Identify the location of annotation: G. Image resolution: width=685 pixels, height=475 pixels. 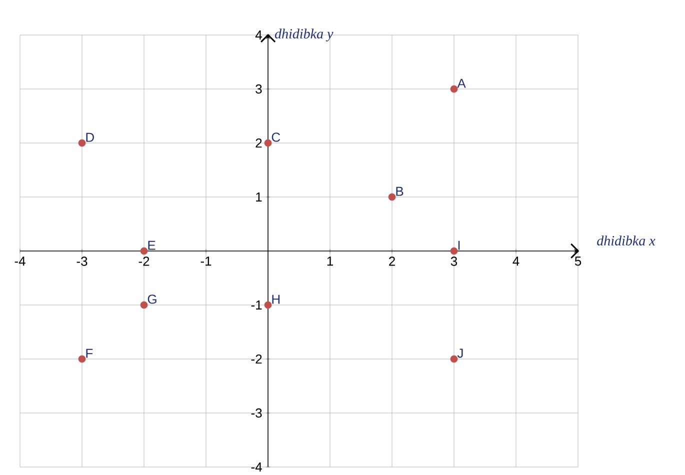
(152, 299).